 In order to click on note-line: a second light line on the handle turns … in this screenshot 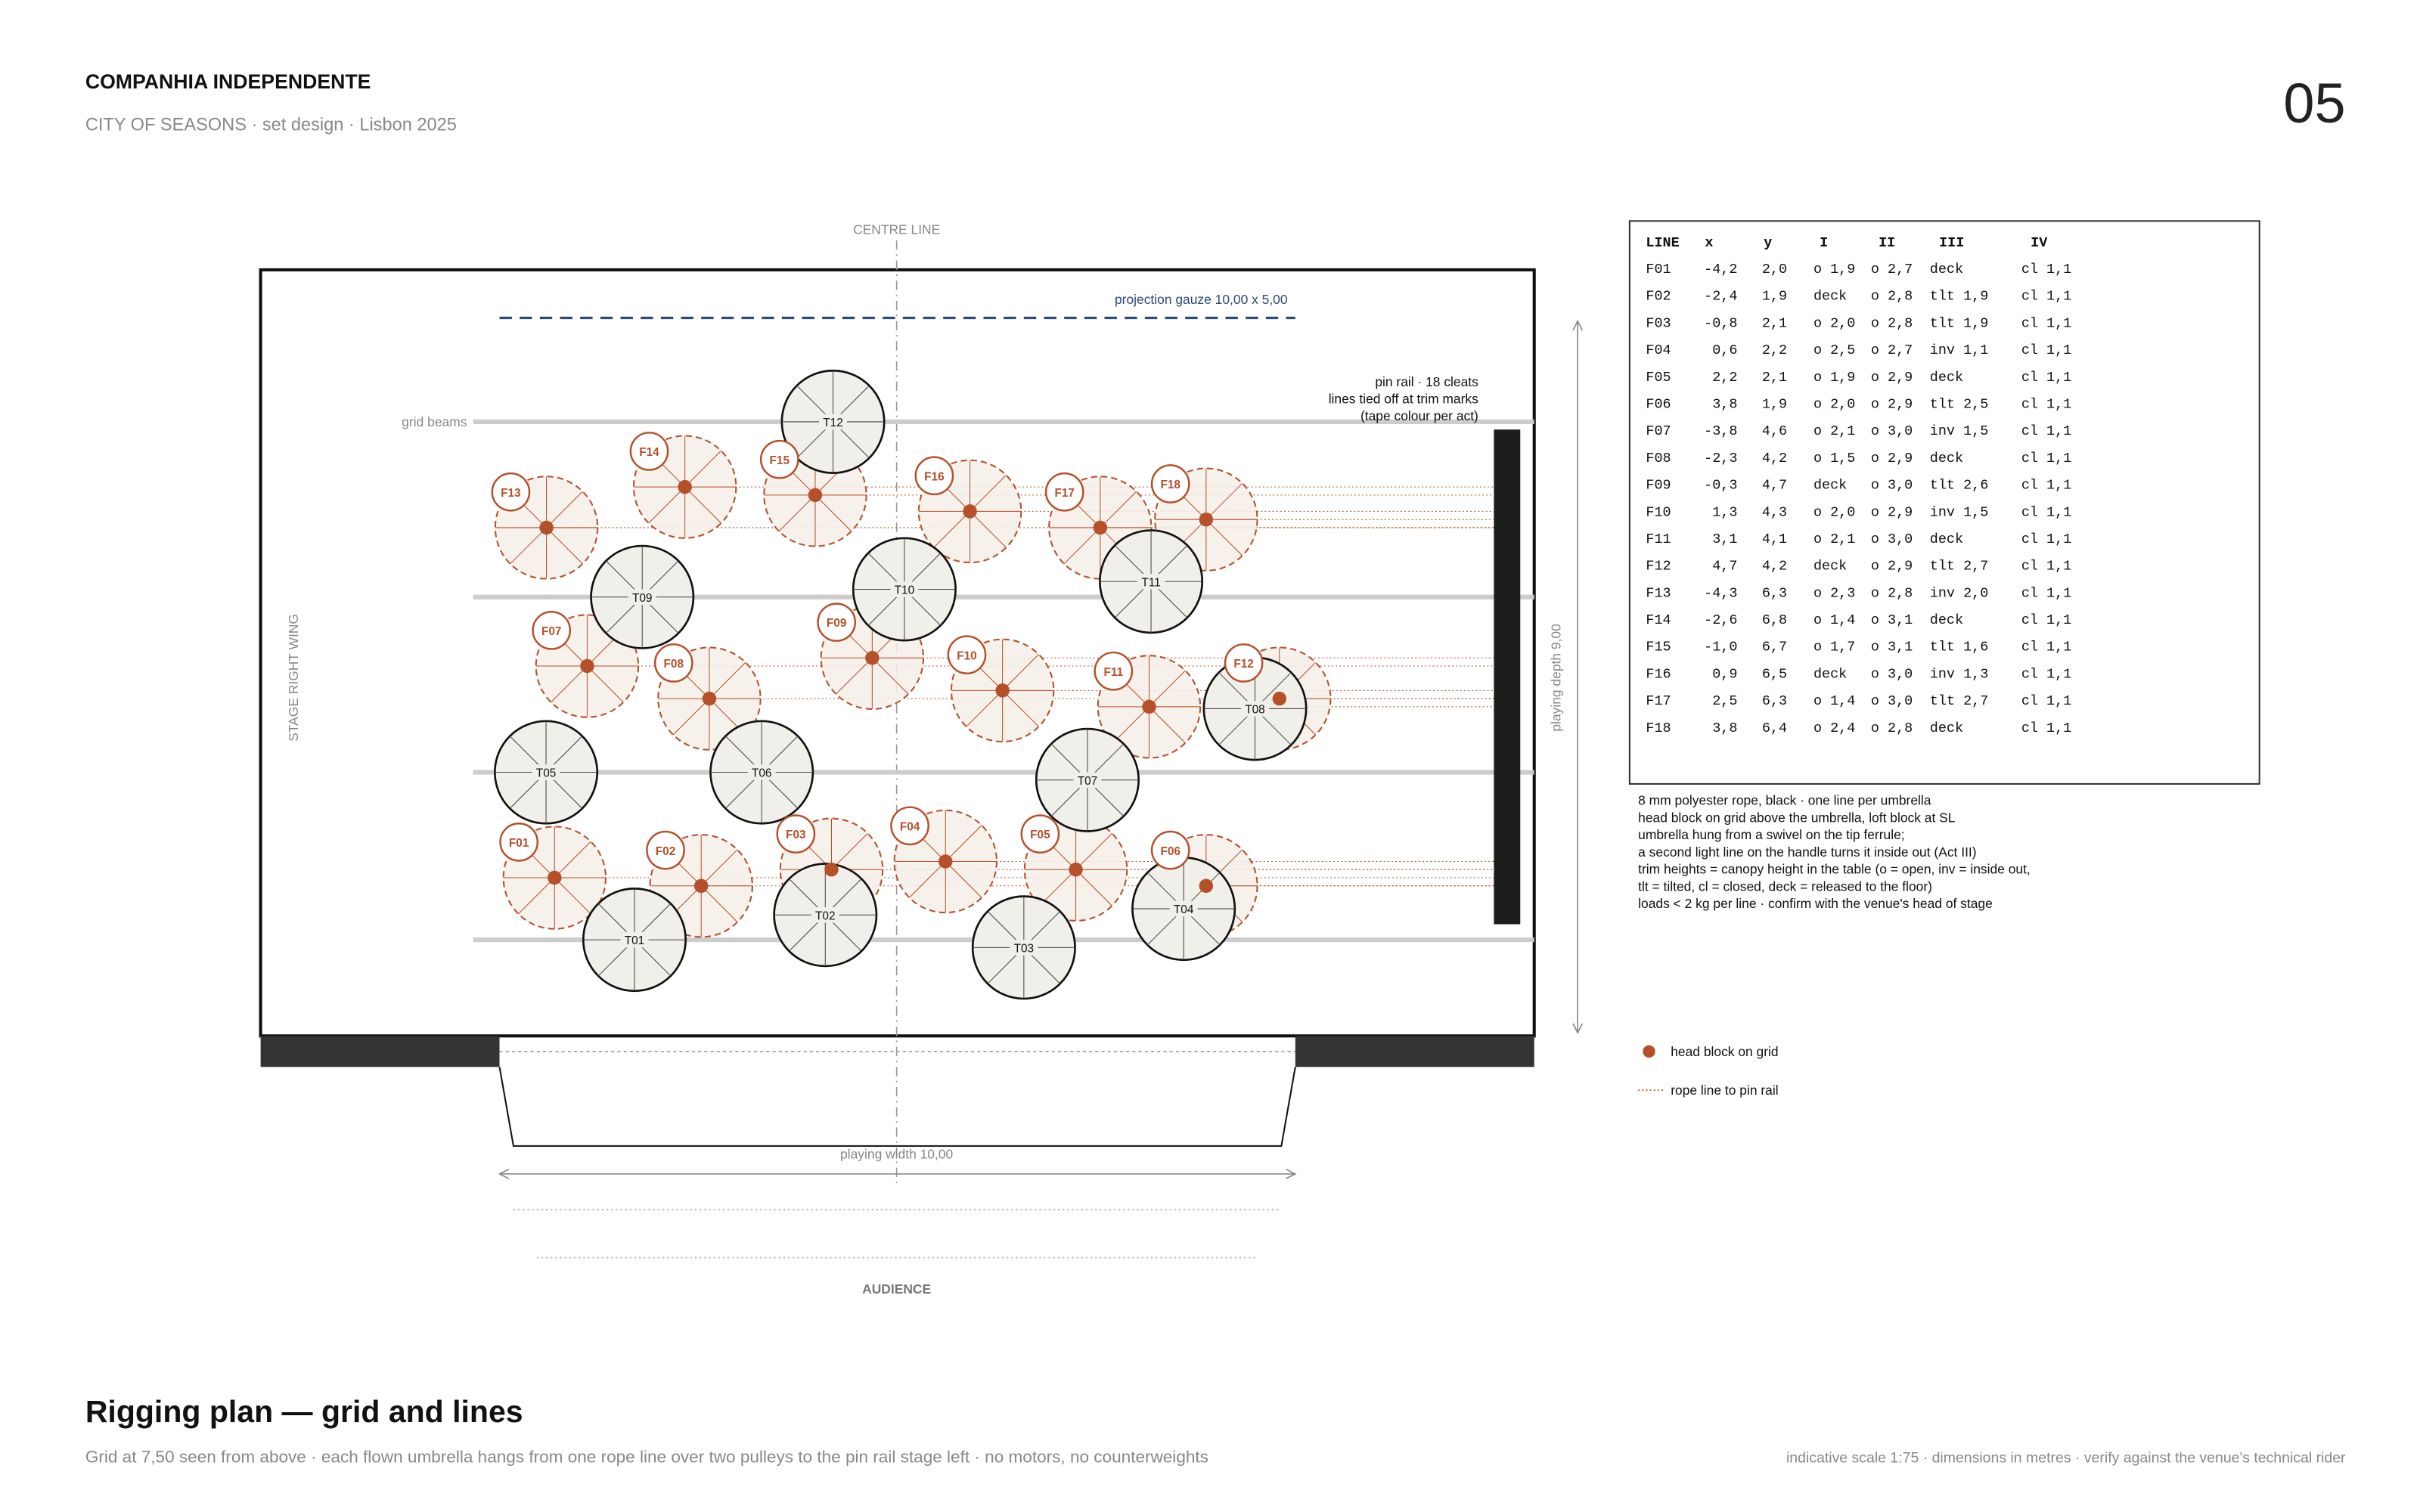, I will do `click(1807, 852)`.